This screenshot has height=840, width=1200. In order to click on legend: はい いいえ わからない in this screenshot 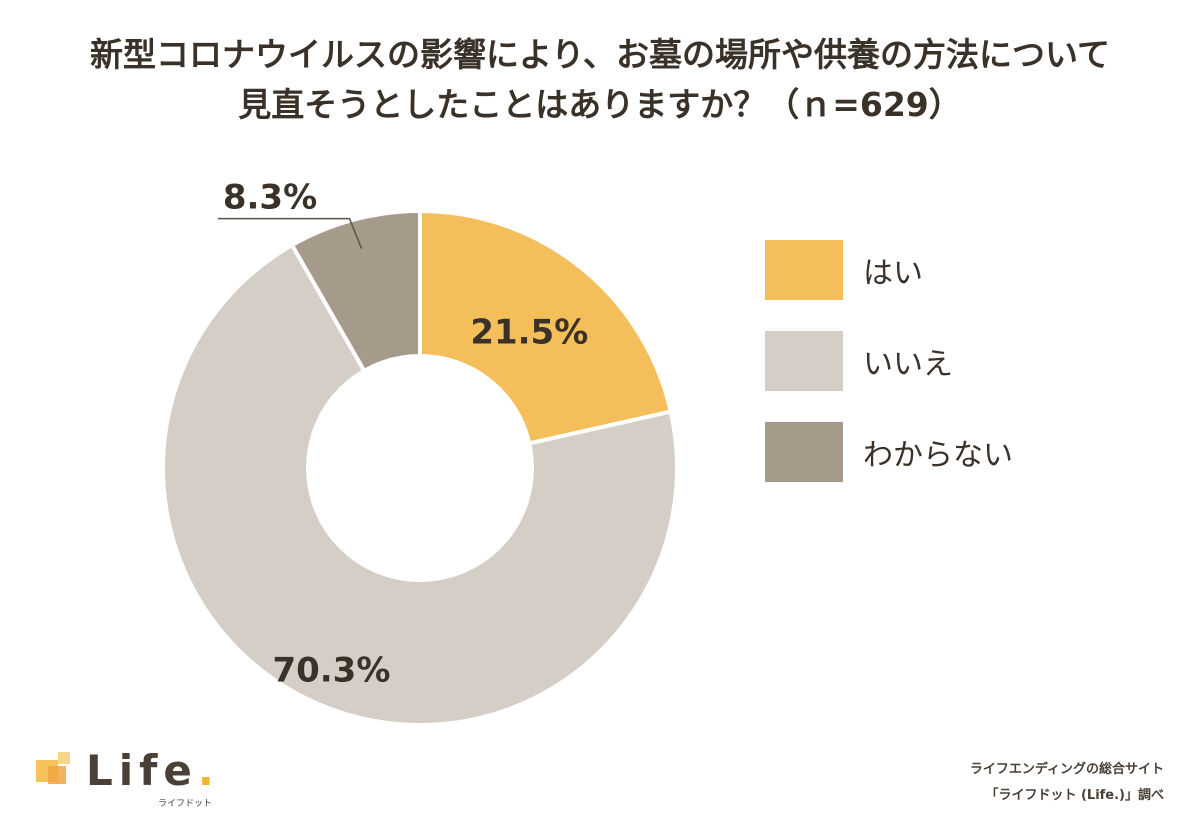, I will do `click(889, 376)`.